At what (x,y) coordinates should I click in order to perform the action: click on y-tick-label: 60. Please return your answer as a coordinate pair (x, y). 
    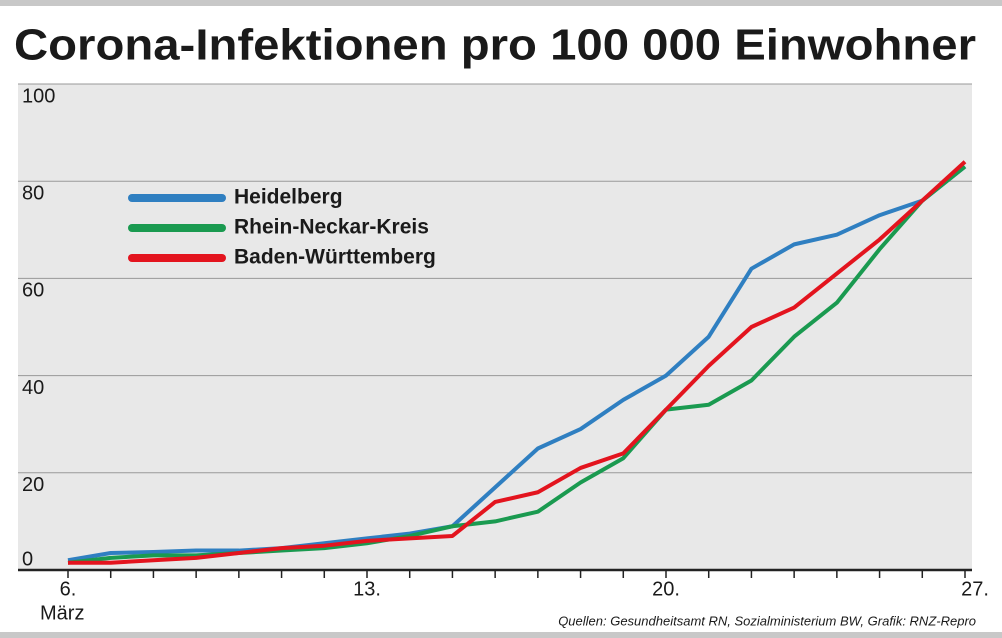
    Looking at the image, I should click on (33, 291).